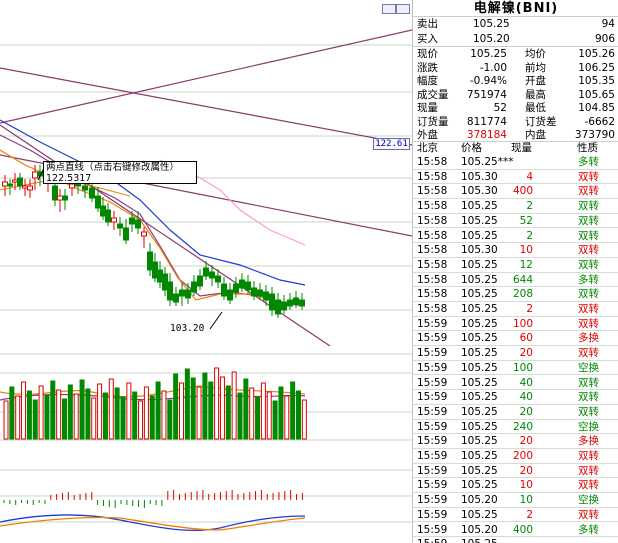 This screenshot has width=618, height=543. What do you see at coordinates (535, 108) in the screenshot?
I see `stat-label: 最低` at bounding box center [535, 108].